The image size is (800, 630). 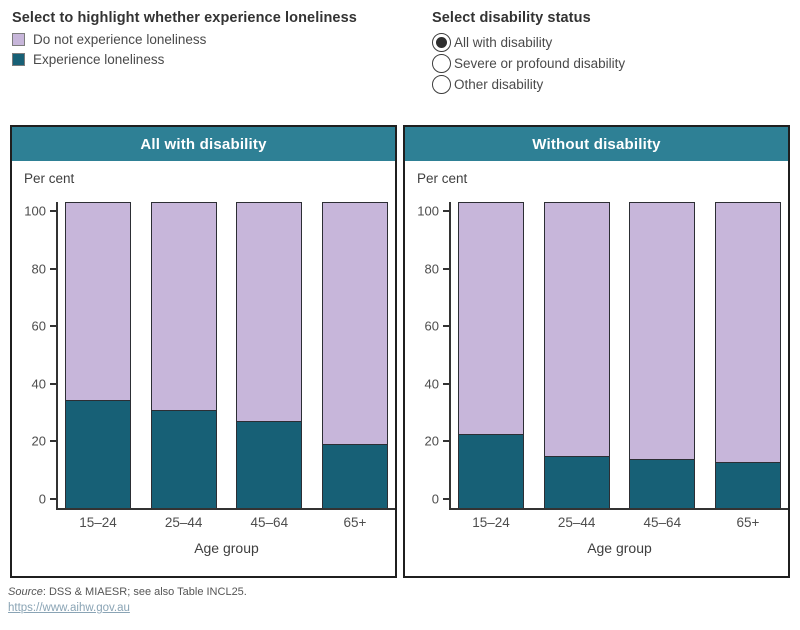 What do you see at coordinates (144, 592) in the screenshot?
I see `source-text: : DSS & MIAESR; see also Table INCL25.` at bounding box center [144, 592].